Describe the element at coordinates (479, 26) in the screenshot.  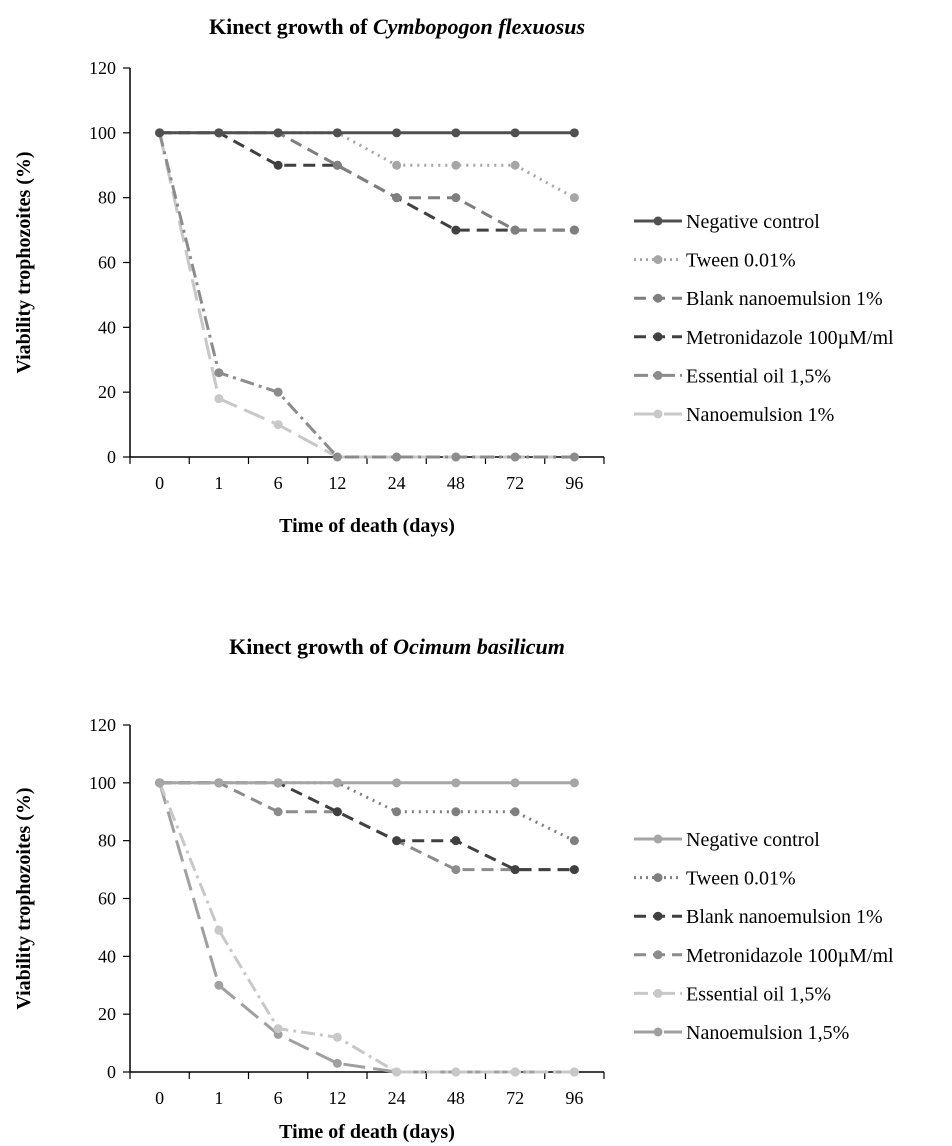
I see `chart-title-species: Cymbopogon flexuosus` at that location.